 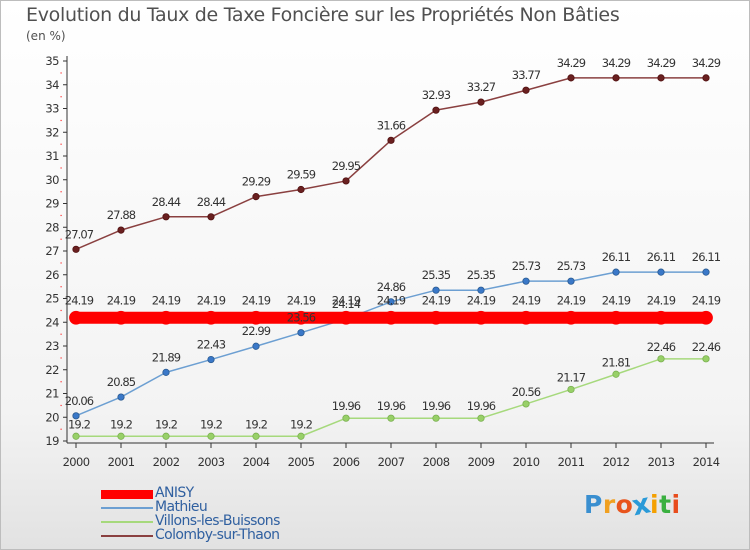 I want to click on legend-label: Colomby-sur-Thaon, so click(x=217, y=535).